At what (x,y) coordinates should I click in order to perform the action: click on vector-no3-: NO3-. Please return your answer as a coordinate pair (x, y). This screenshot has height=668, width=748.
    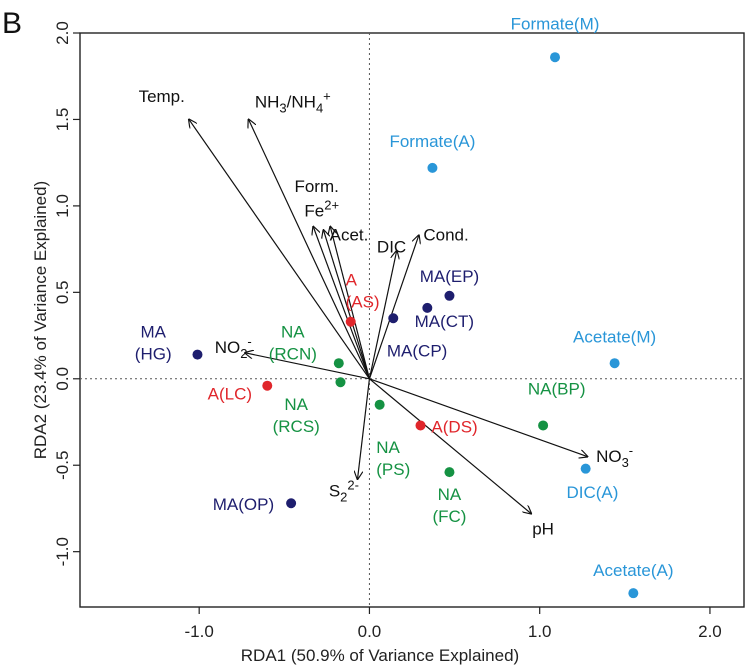
    Looking at the image, I should click on (501, 424).